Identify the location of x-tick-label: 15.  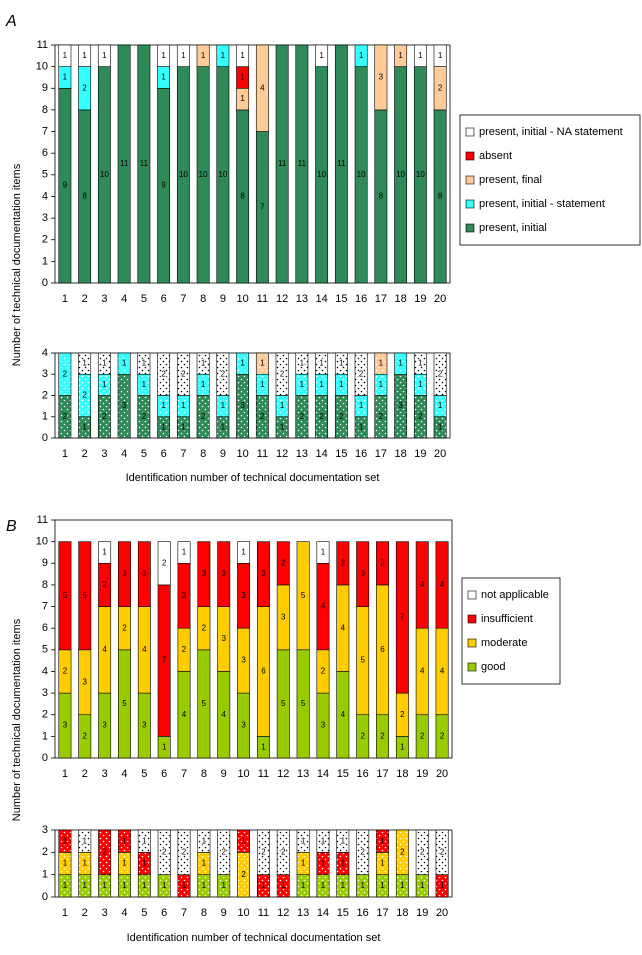
(341, 299).